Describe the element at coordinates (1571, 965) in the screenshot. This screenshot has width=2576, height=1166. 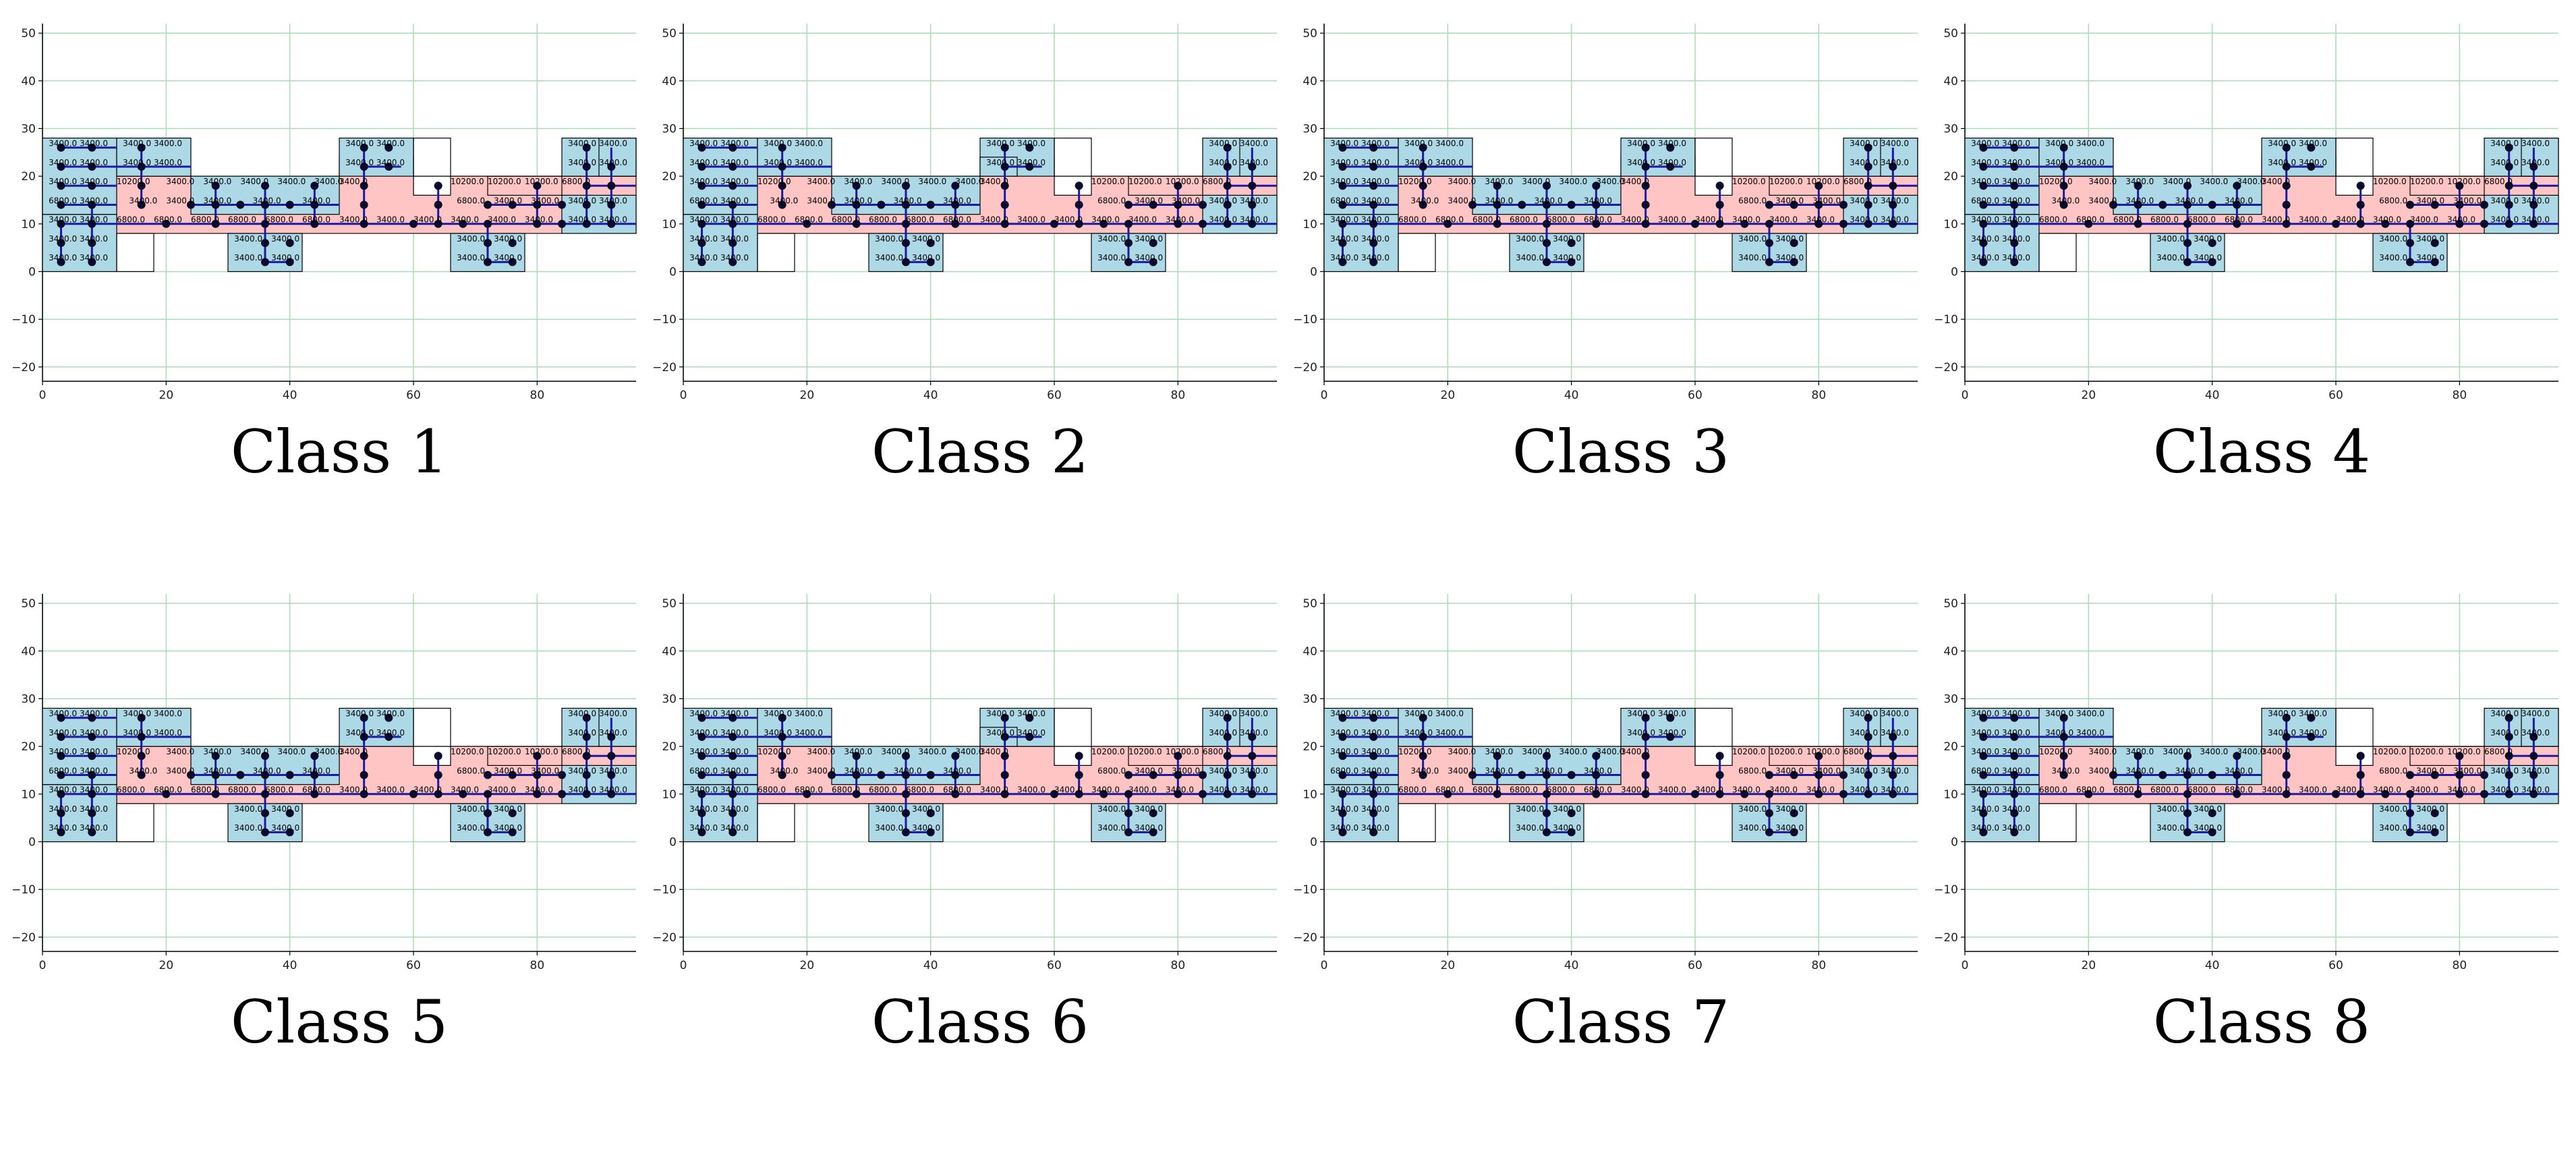
I see `x-tick-label: 40` at that location.